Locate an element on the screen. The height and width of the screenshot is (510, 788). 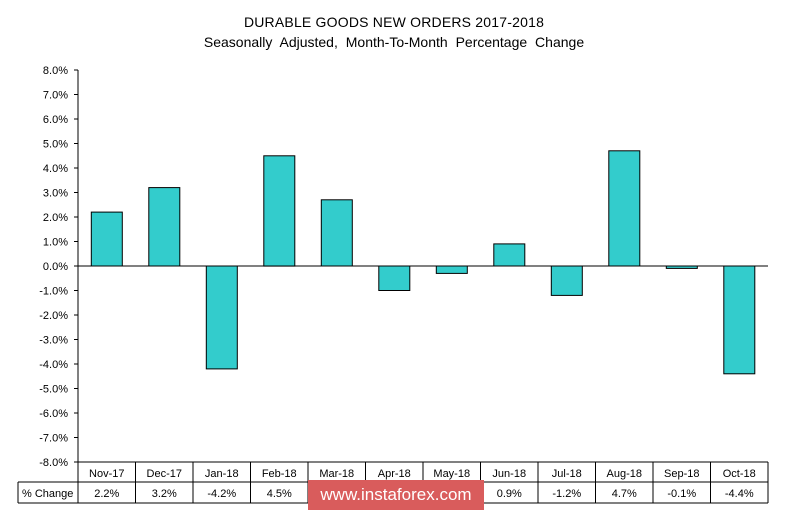
table-cell-value: 2.2% is located at coordinates (106, 494).